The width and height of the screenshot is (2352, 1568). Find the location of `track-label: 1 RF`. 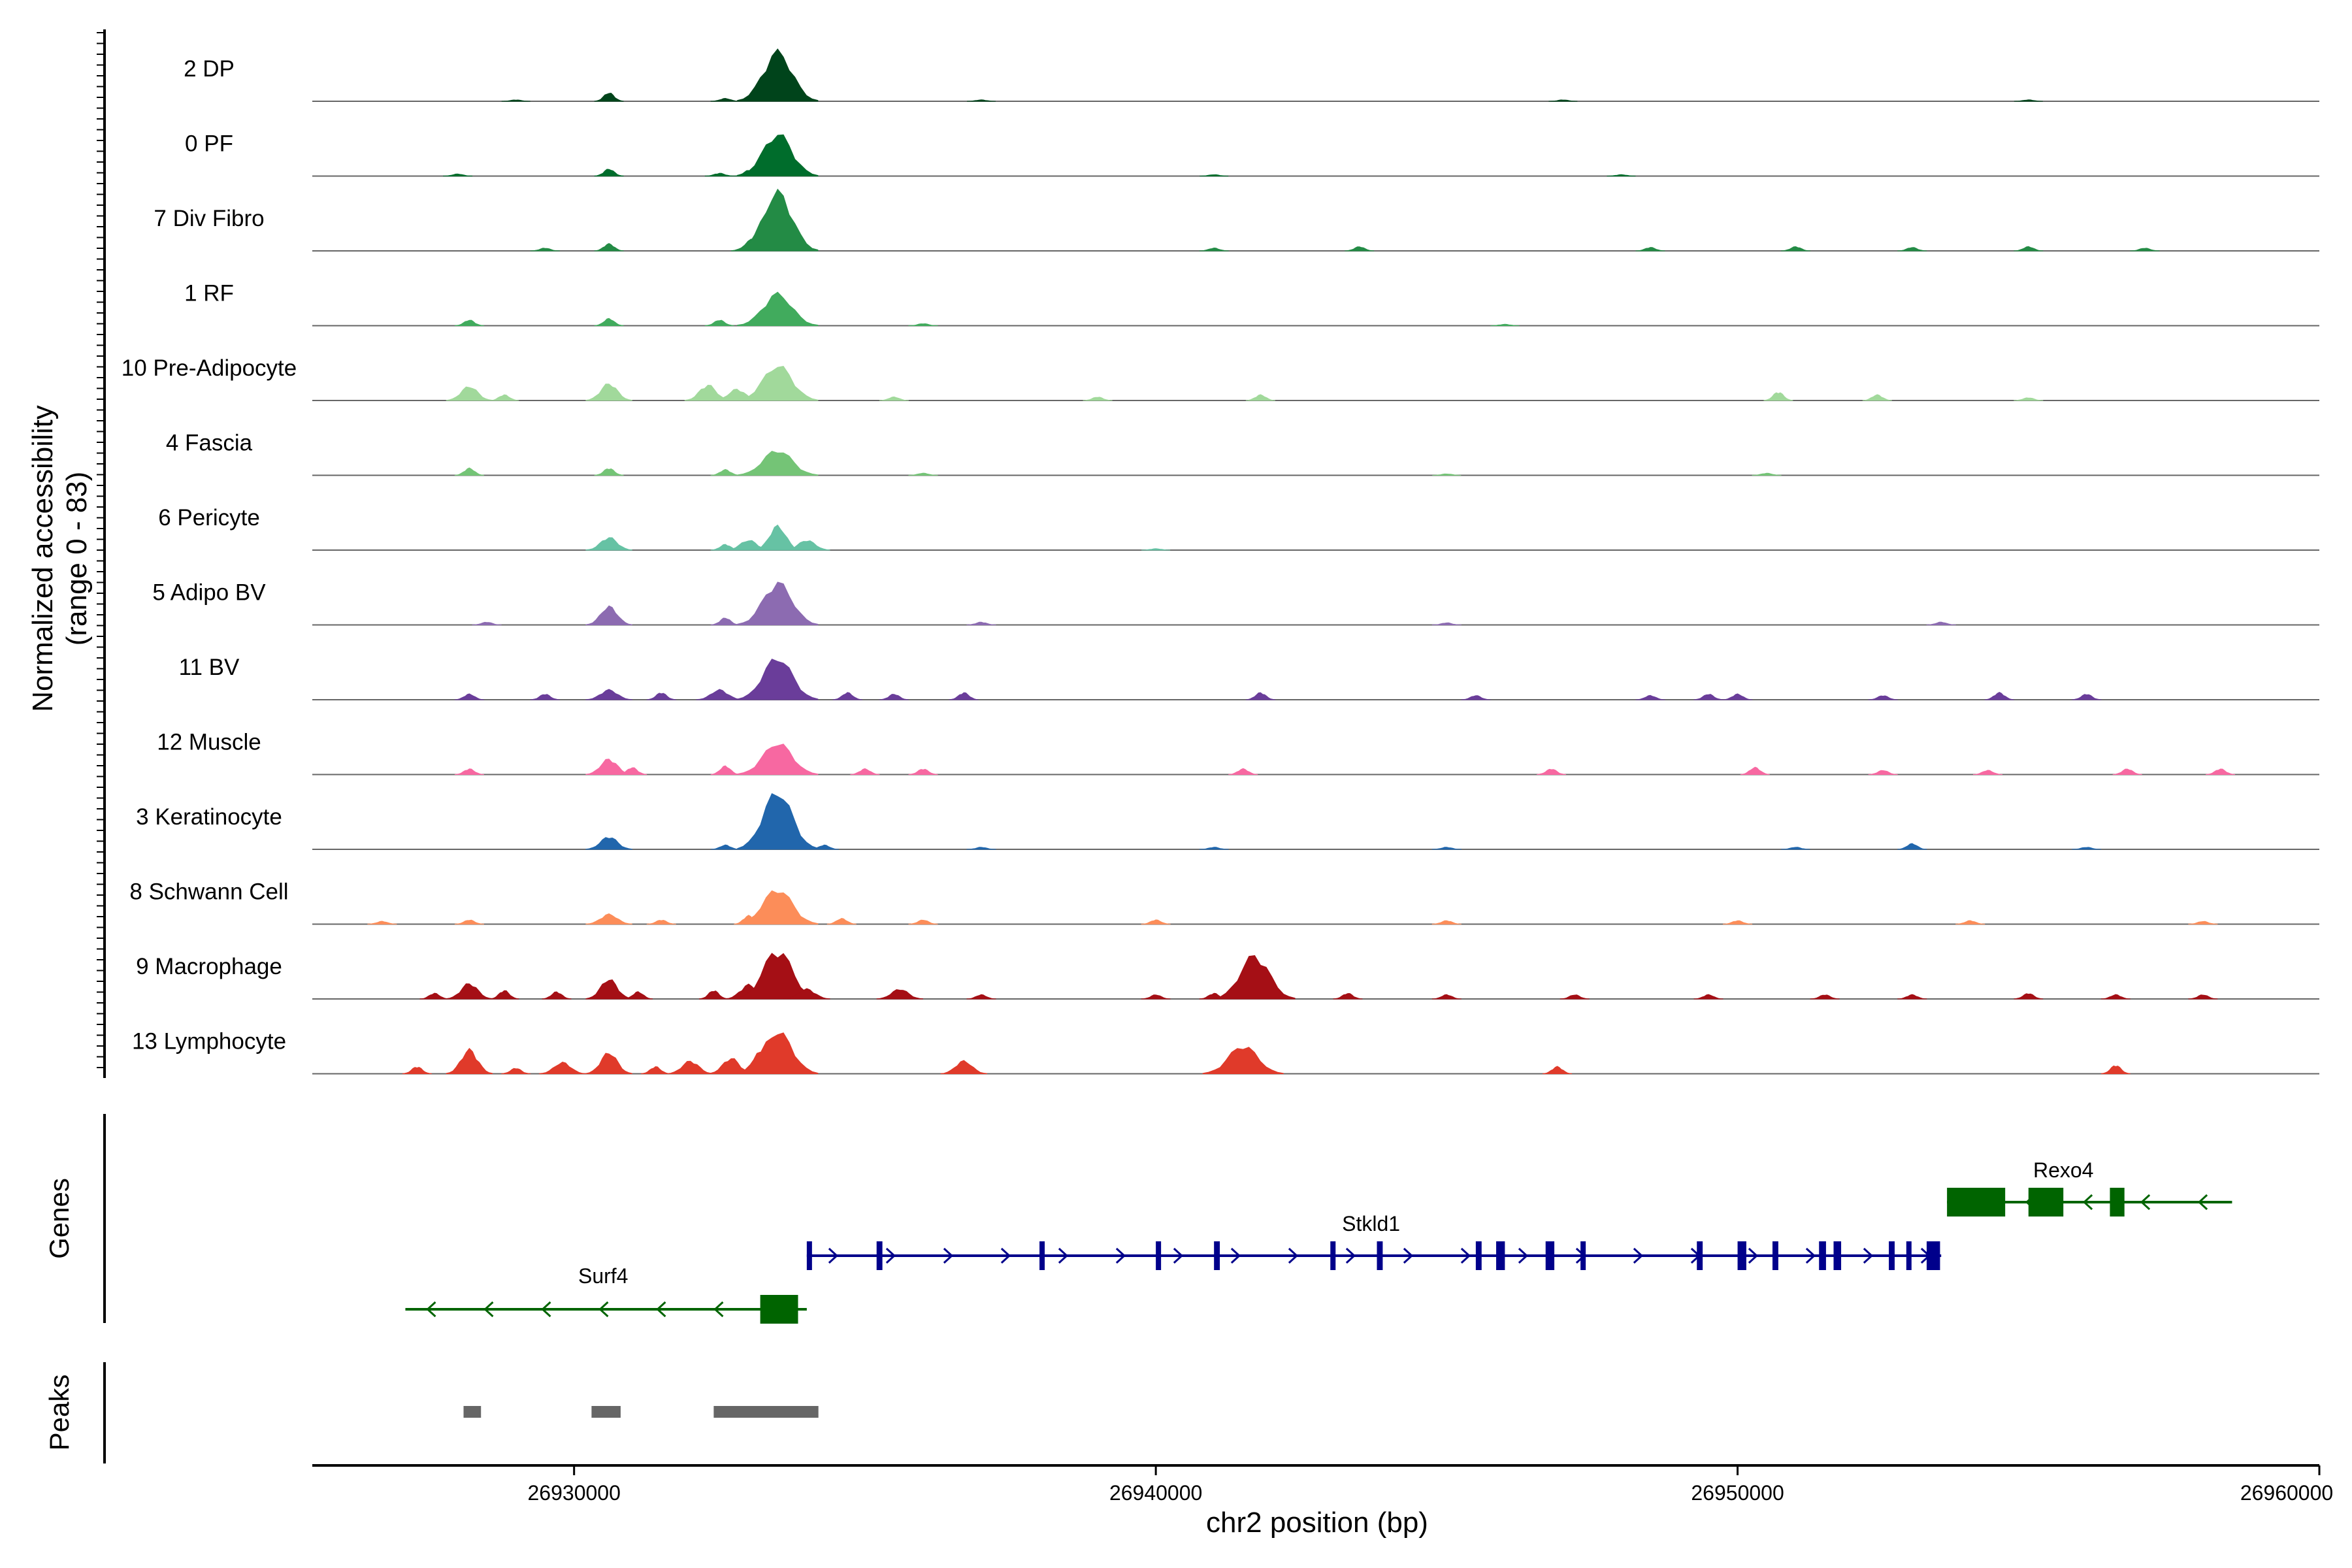

track-label: 1 RF is located at coordinates (209, 293).